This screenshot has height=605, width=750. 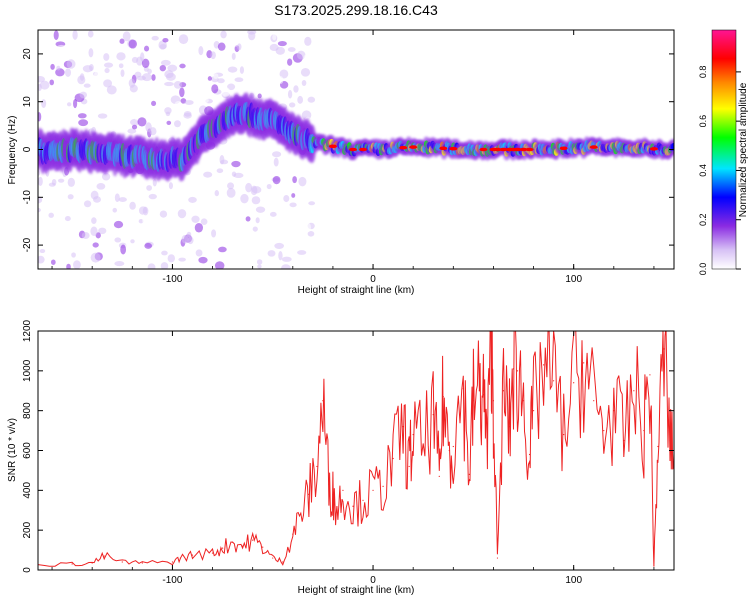 I want to click on heatmap-x-tick-label: 100, so click(x=573, y=279).